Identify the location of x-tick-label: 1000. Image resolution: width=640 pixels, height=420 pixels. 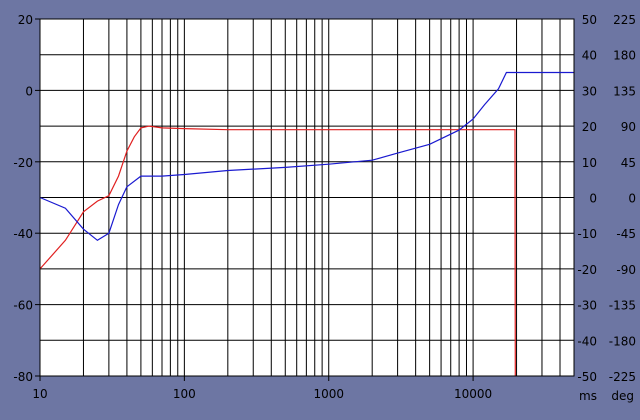
(328, 394).